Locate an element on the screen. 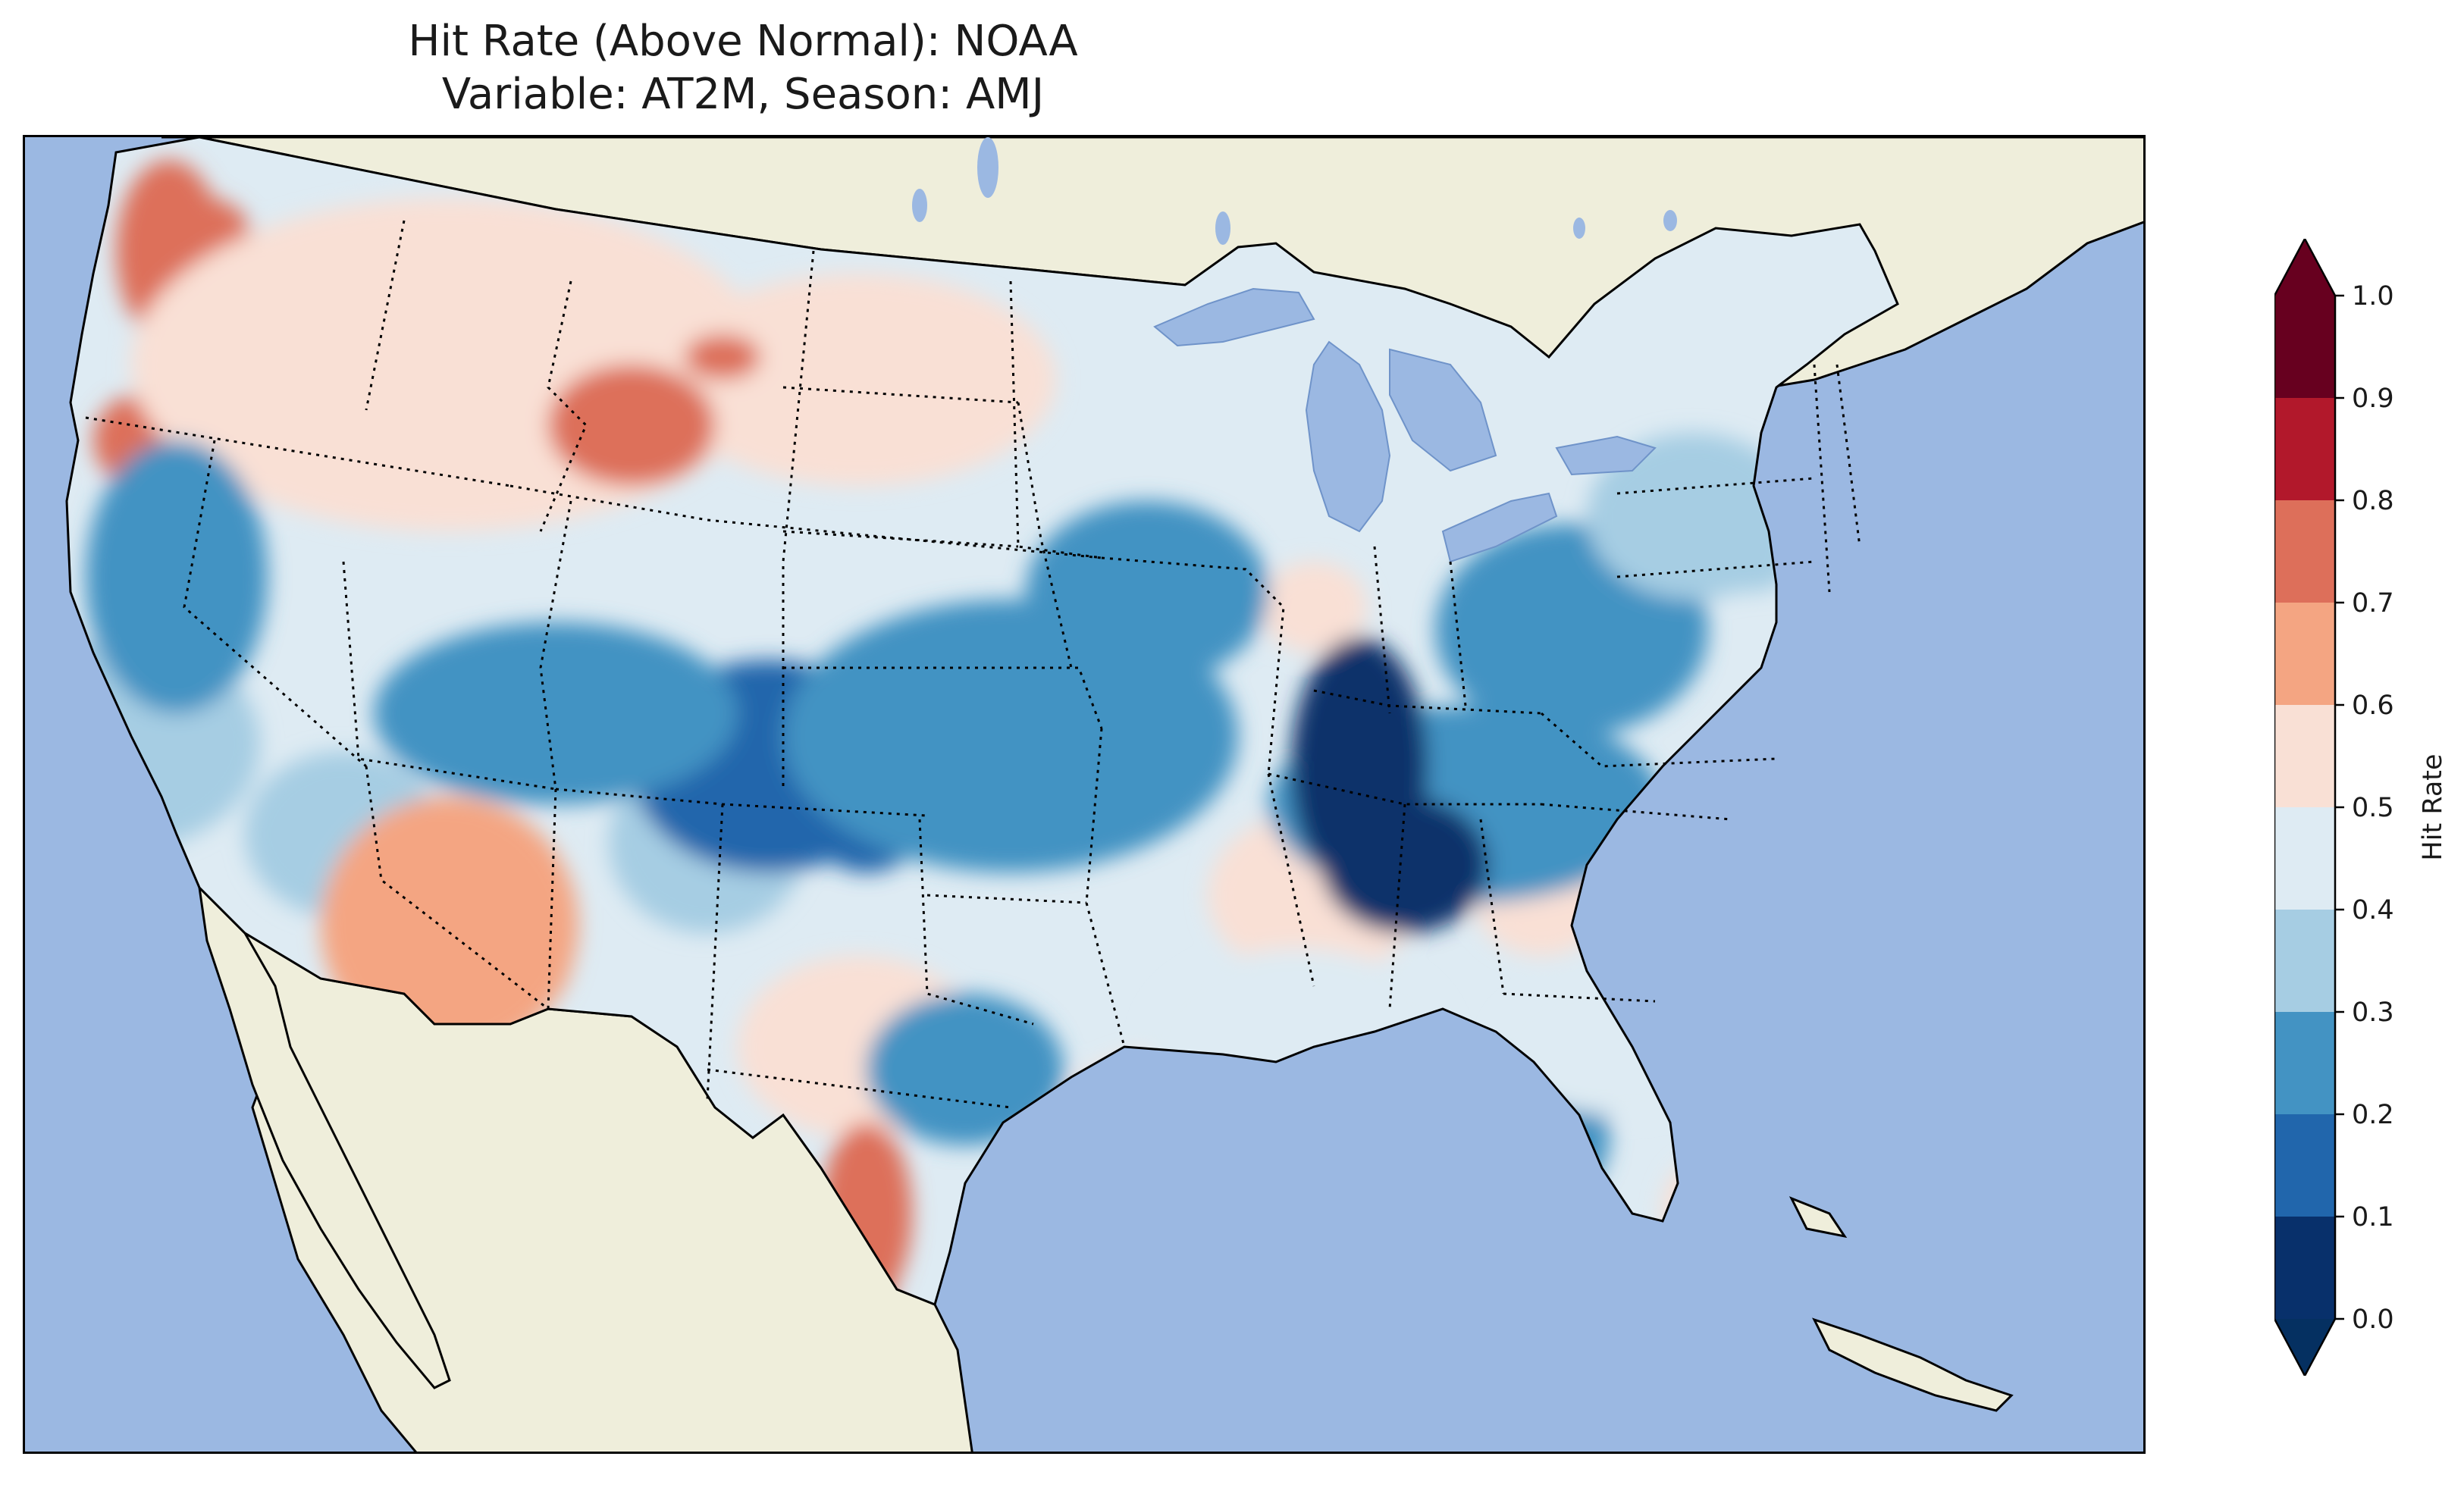 The height and width of the screenshot is (1494, 2464). colorbar-tick-label: 0.1 is located at coordinates (2373, 1217).